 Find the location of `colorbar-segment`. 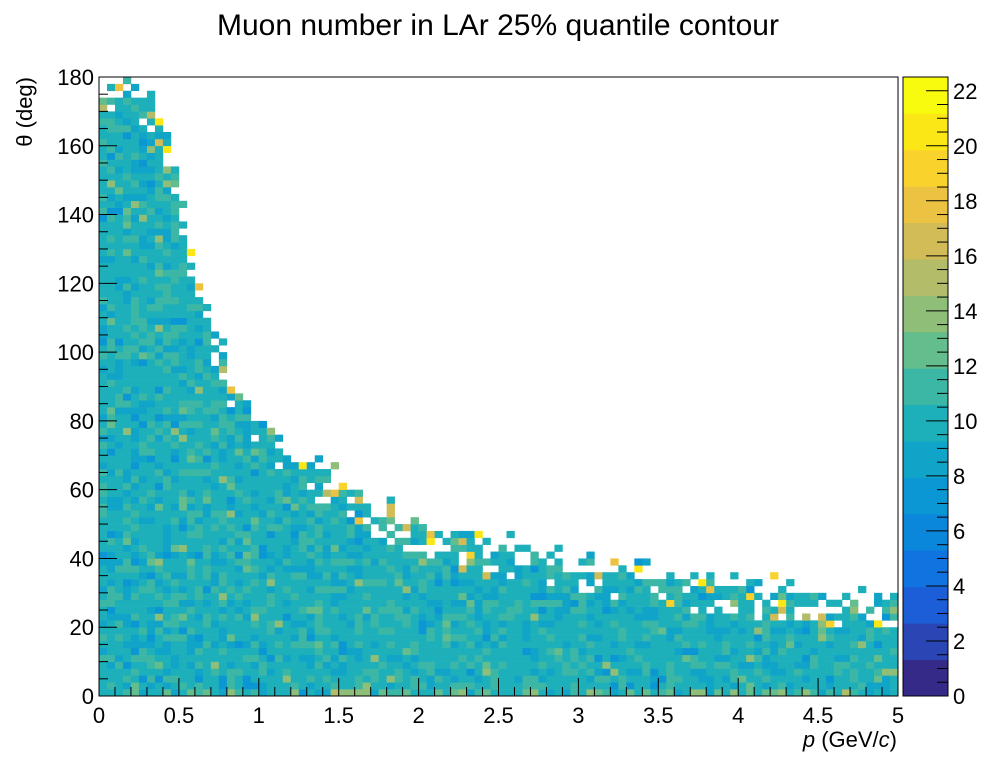

colorbar-segment is located at coordinates (925, 678).